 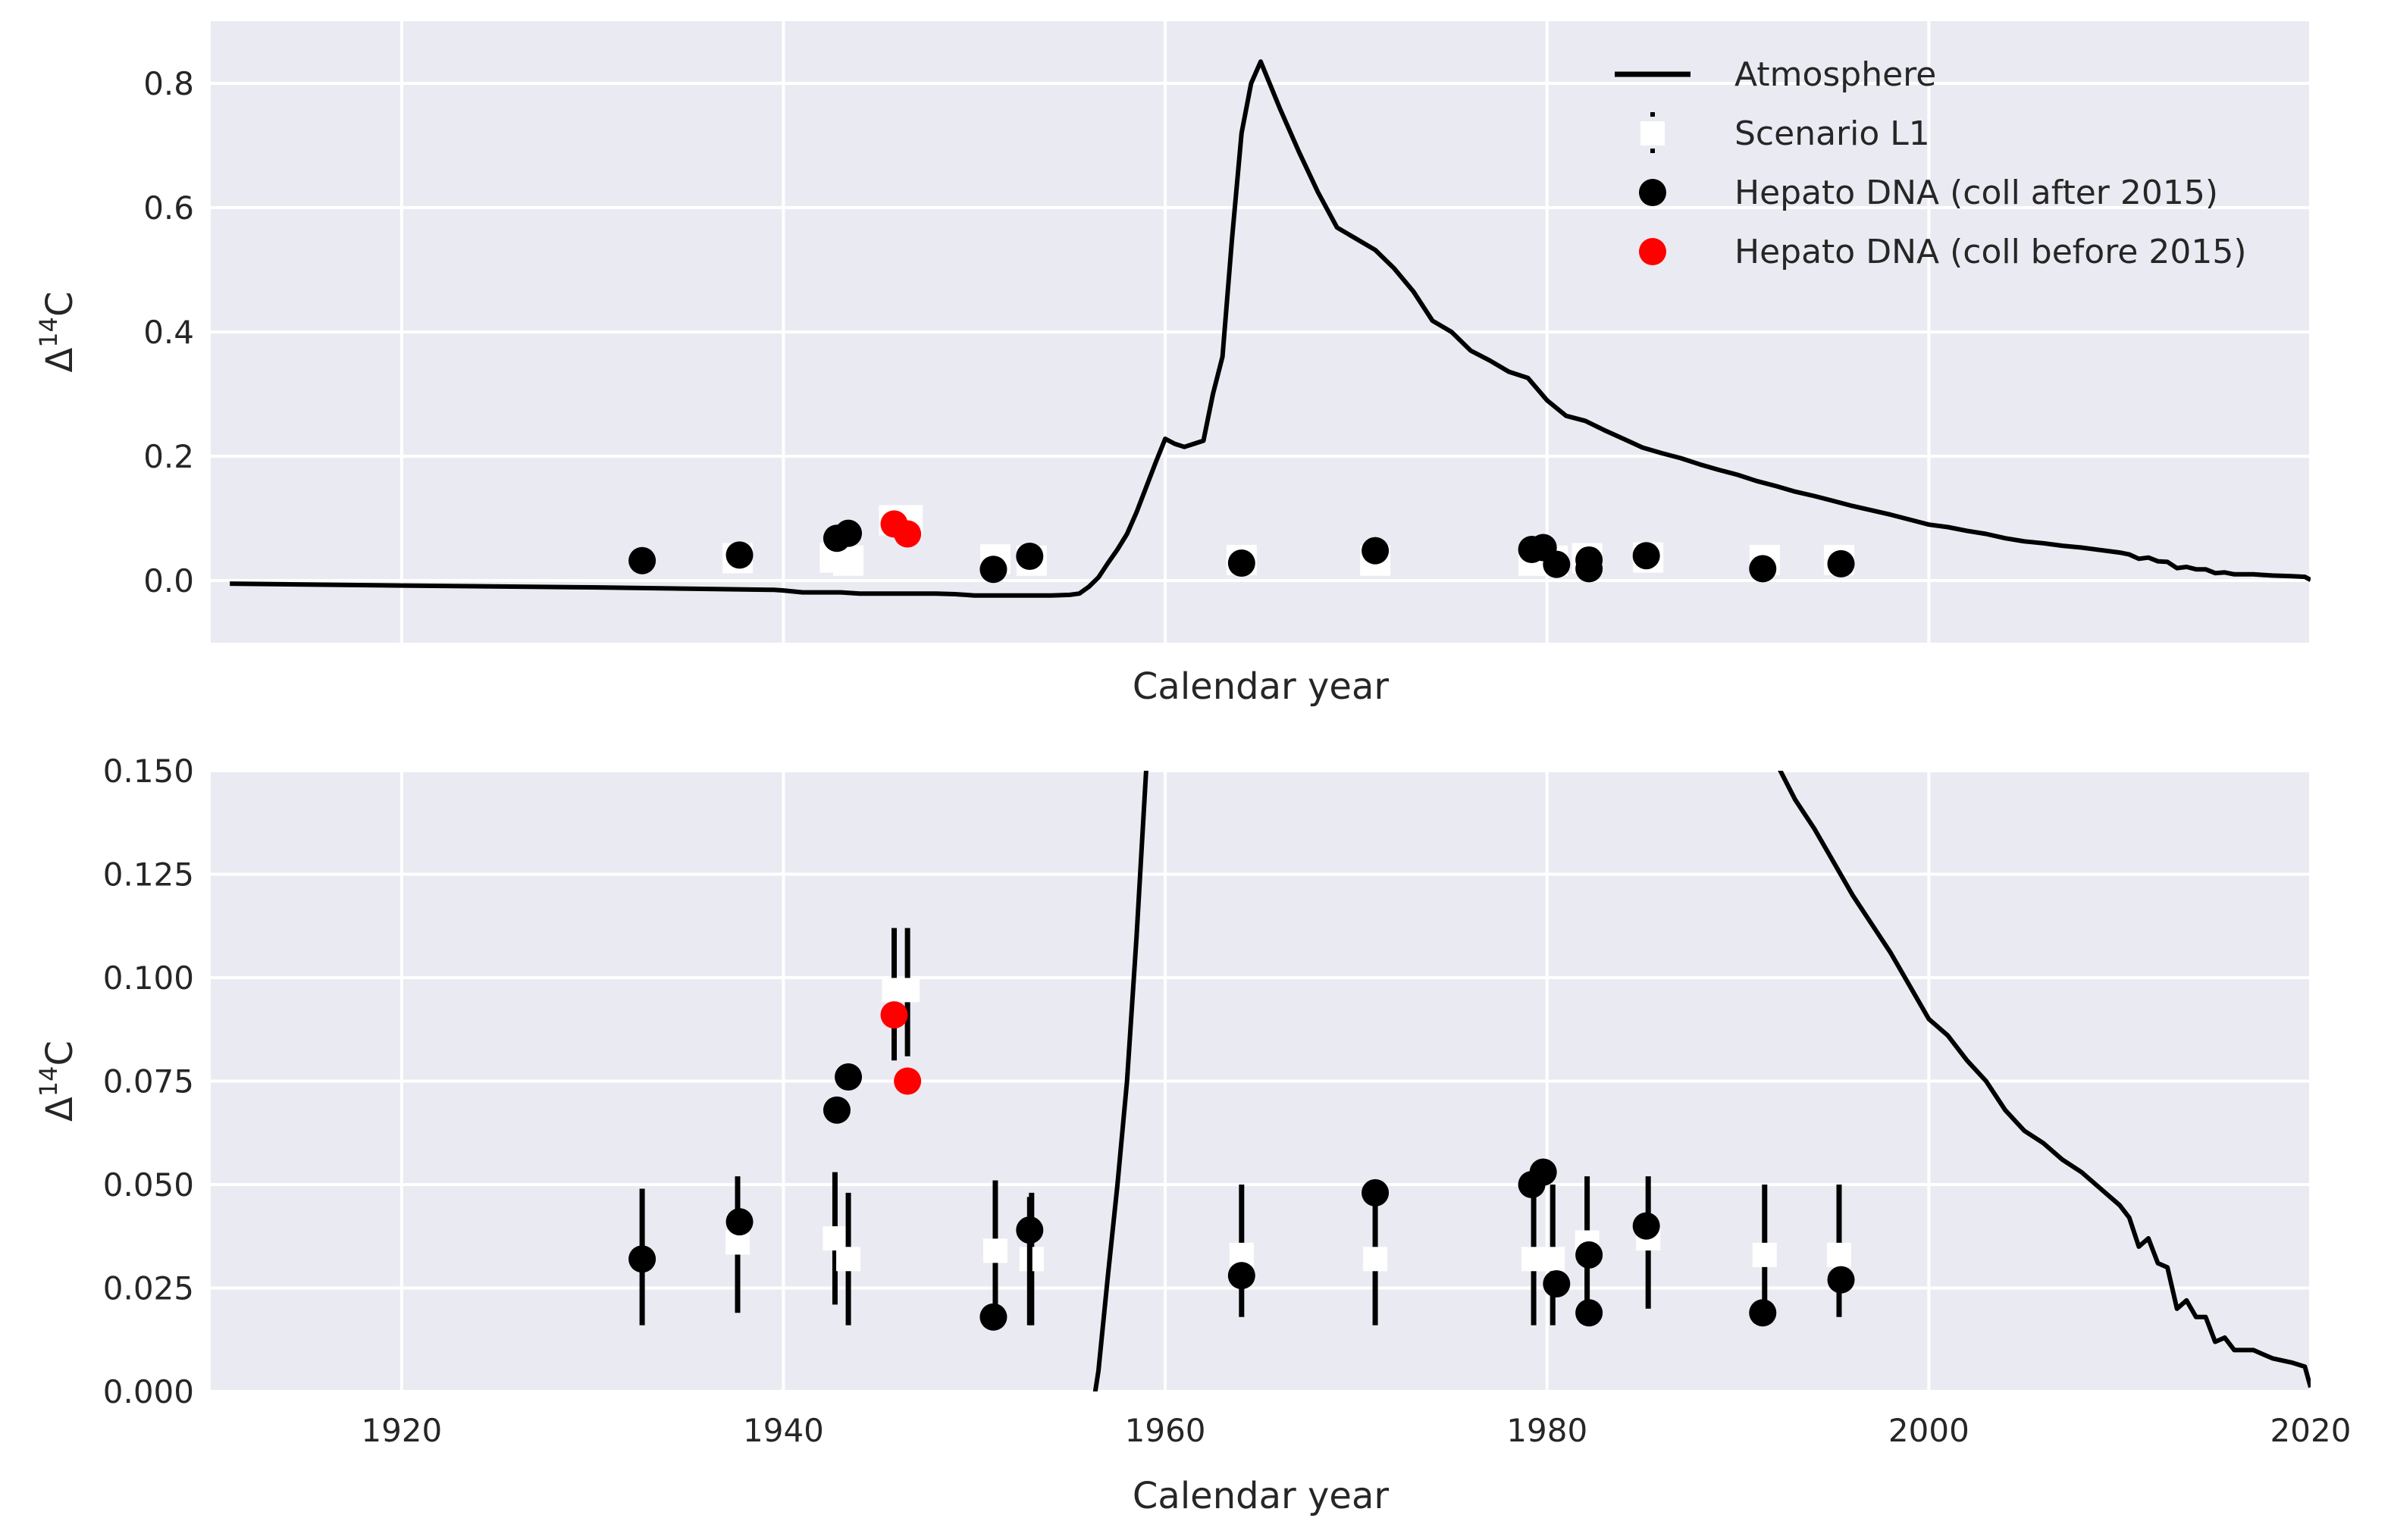 What do you see at coordinates (1991, 252) in the screenshot?
I see `legend-label: Hepato DNA (coll before 2015)` at bounding box center [1991, 252].